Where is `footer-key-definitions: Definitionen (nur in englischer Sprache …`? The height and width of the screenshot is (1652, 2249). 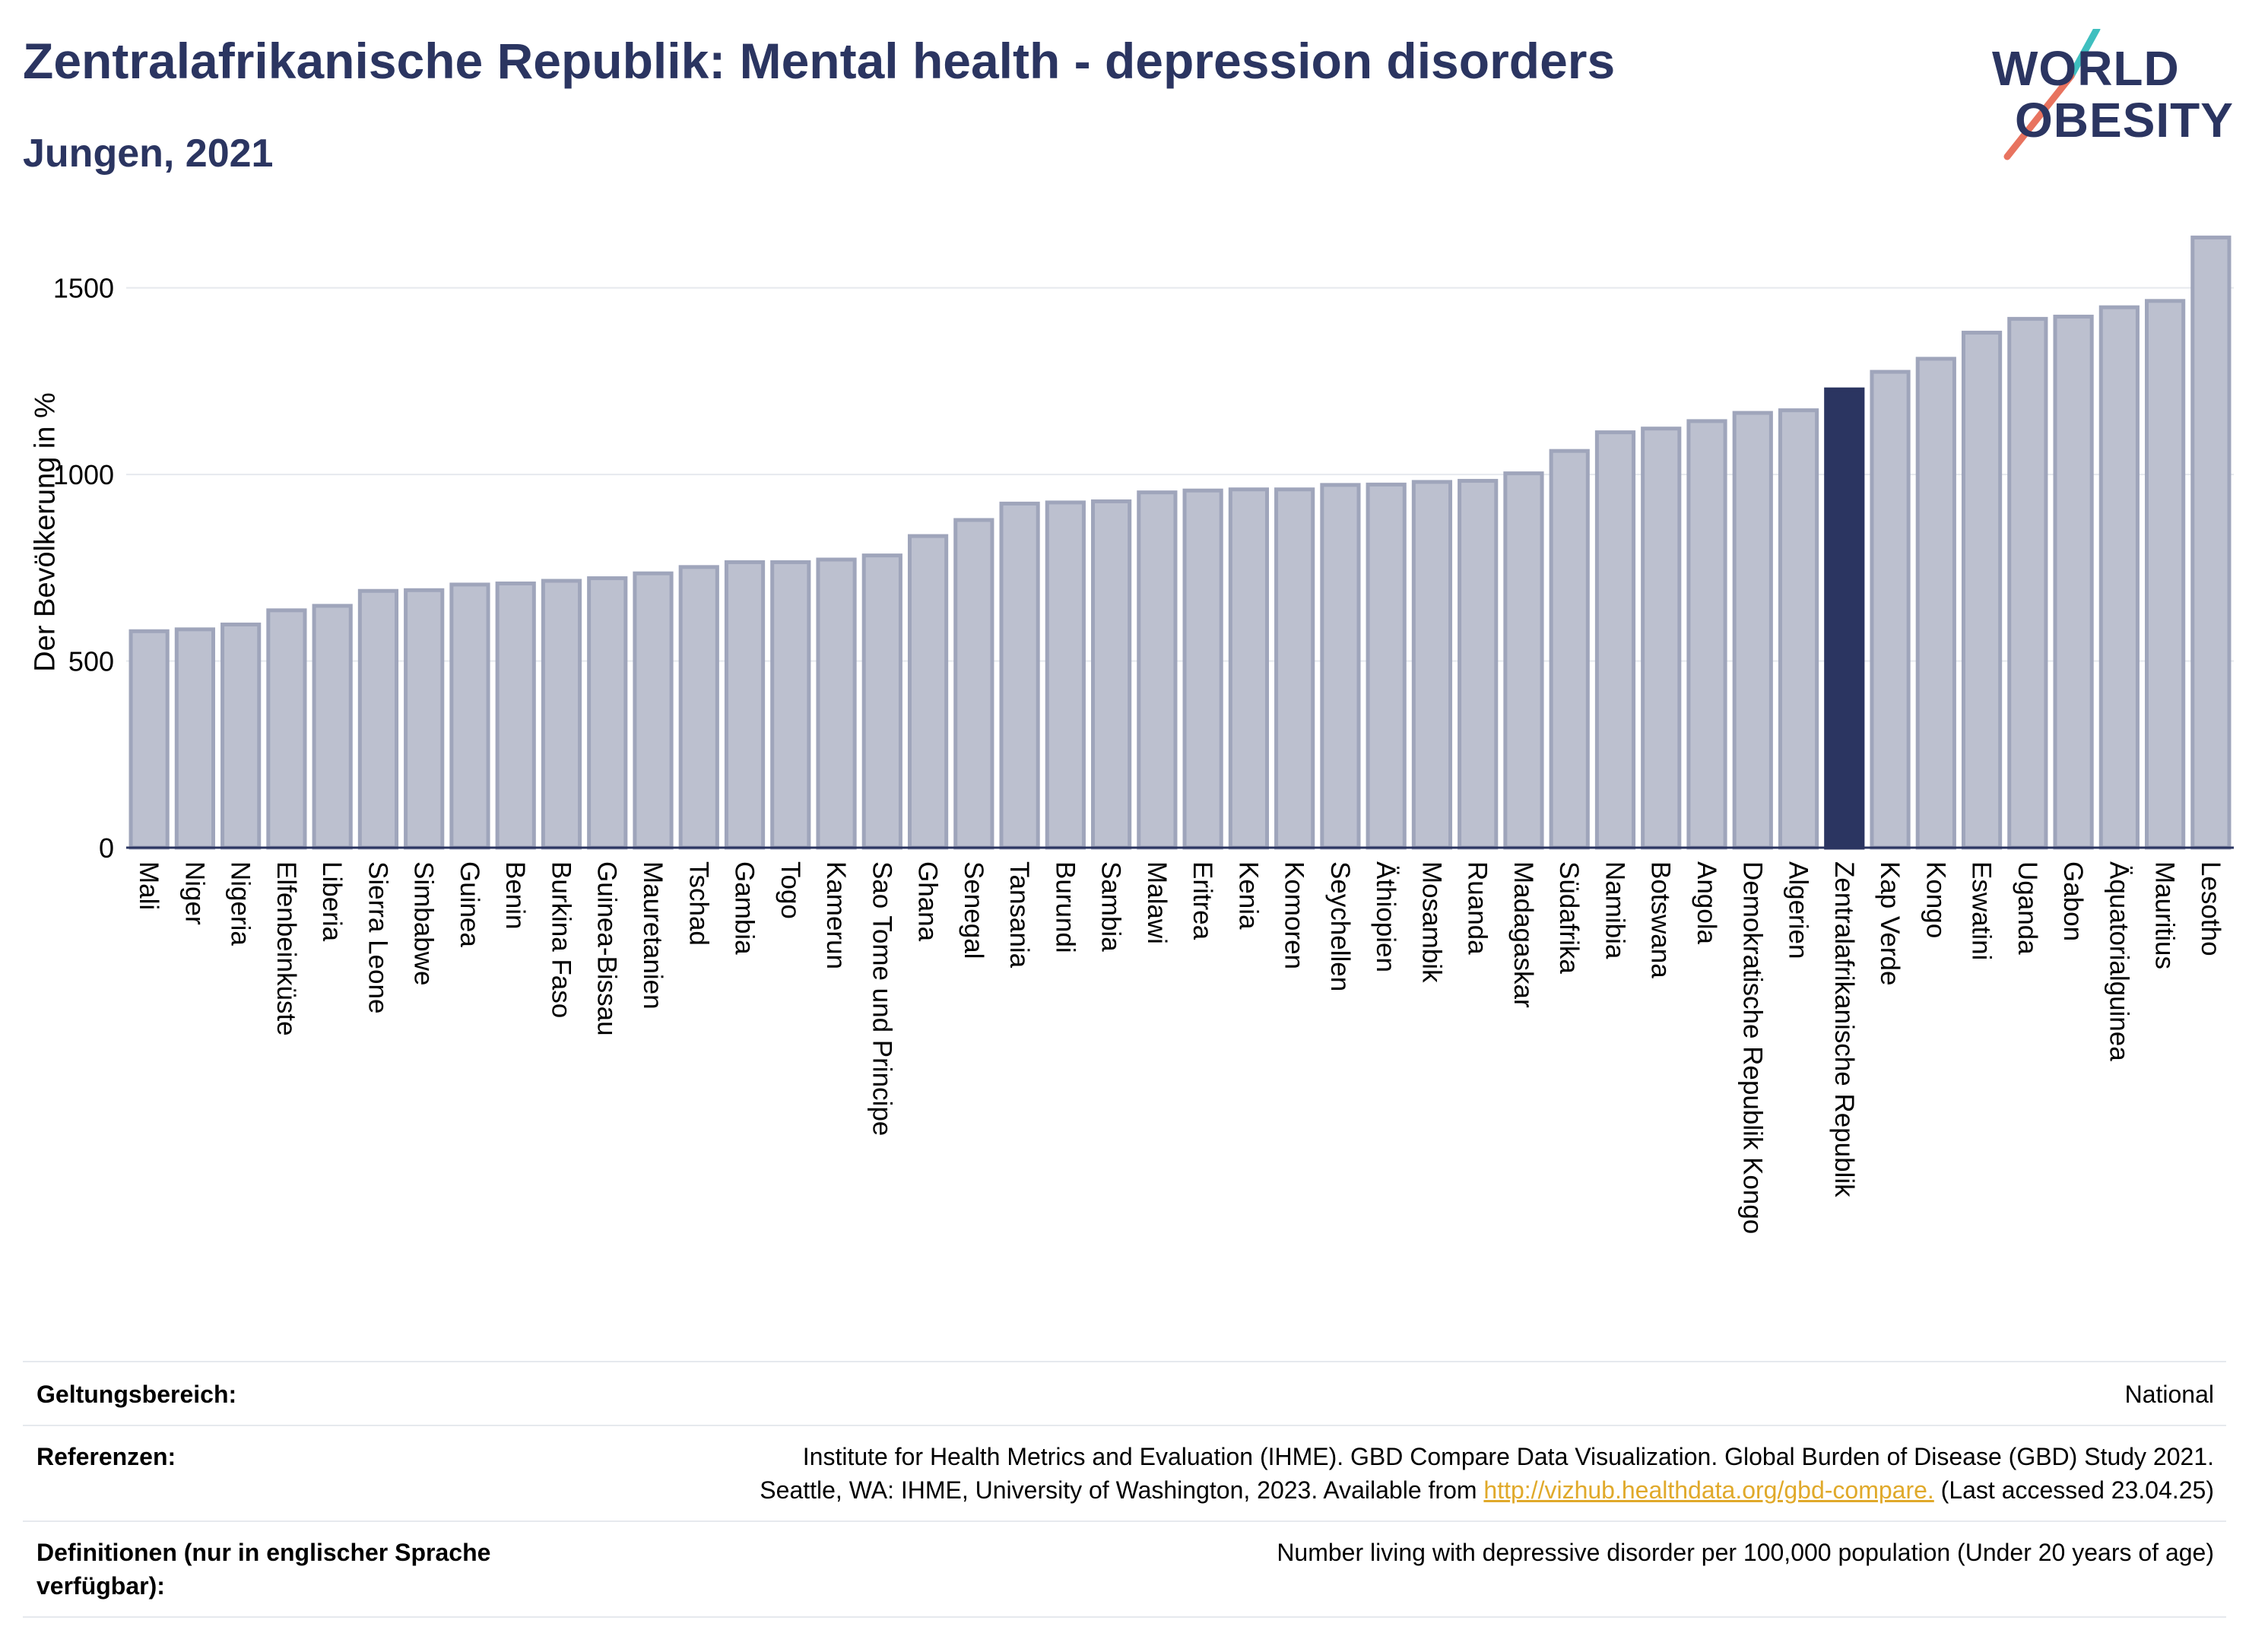 footer-key-definitions: Definitionen (nur in englischer Sprache … is located at coordinates (263, 1569).